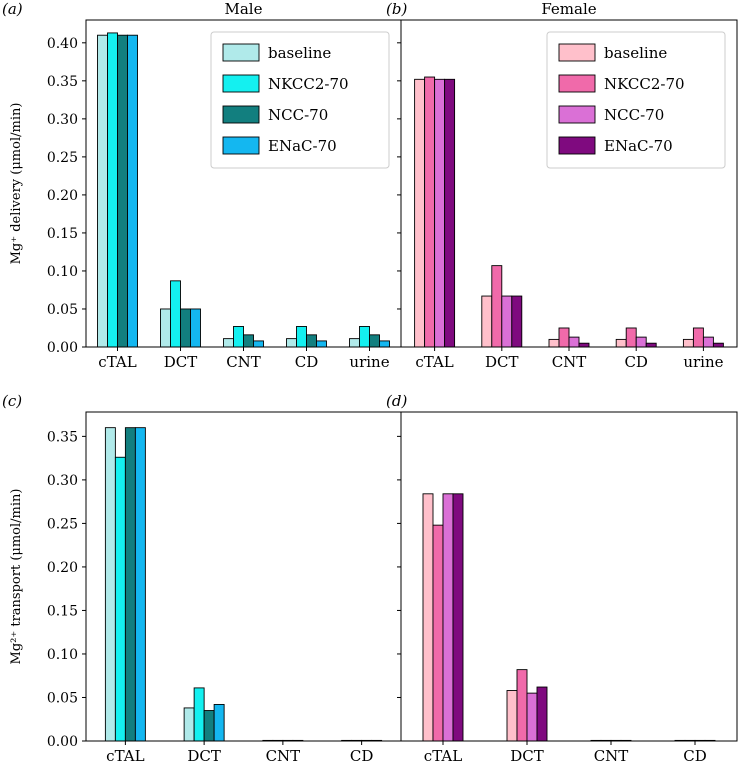 The width and height of the screenshot is (740, 763). I want to click on bar-enac-70-urine, so click(718, 345).